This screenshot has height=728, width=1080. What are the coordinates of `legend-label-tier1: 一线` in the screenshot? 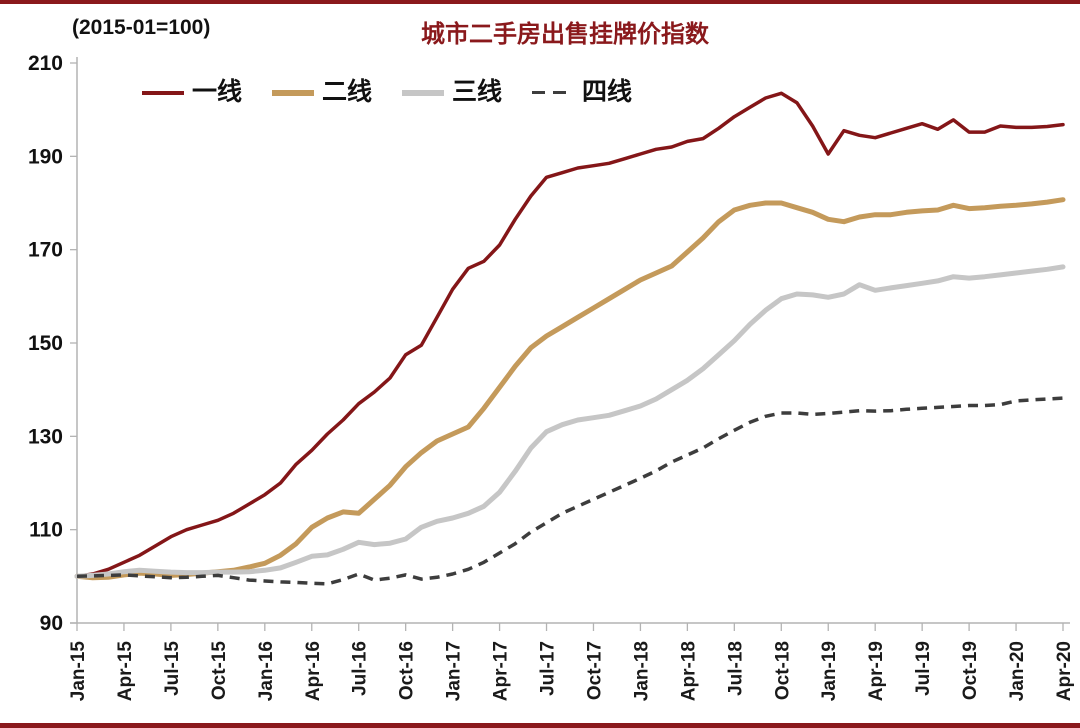 It's located at (217, 92).